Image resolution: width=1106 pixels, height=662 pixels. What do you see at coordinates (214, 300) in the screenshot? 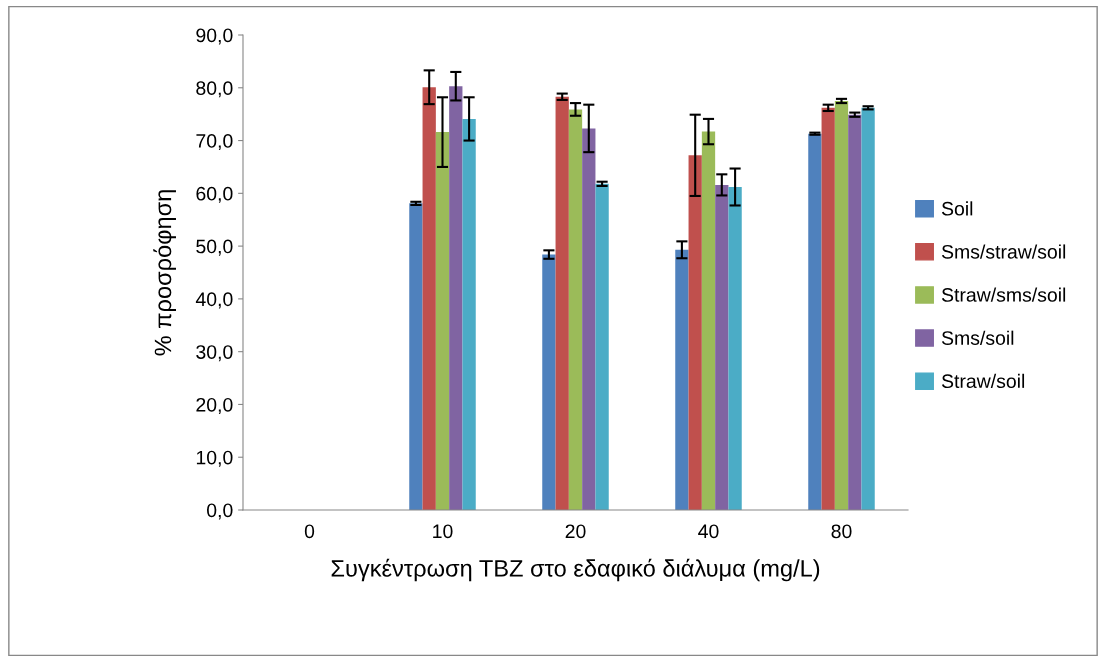
I see `y-tick-label: 40,0` at bounding box center [214, 300].